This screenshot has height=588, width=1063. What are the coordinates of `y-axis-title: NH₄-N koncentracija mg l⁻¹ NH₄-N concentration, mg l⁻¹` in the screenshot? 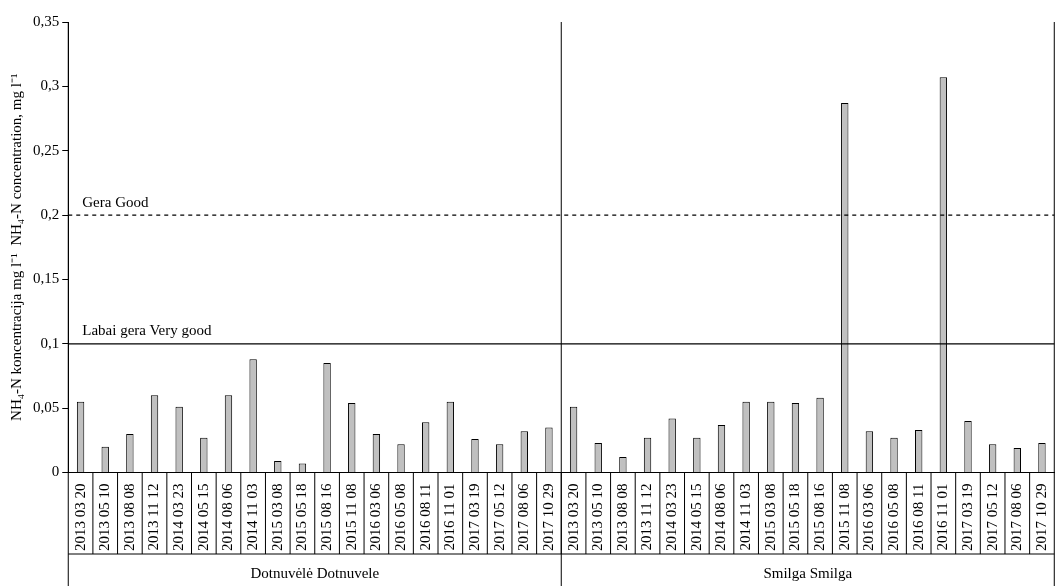 It's located at (15, 247).